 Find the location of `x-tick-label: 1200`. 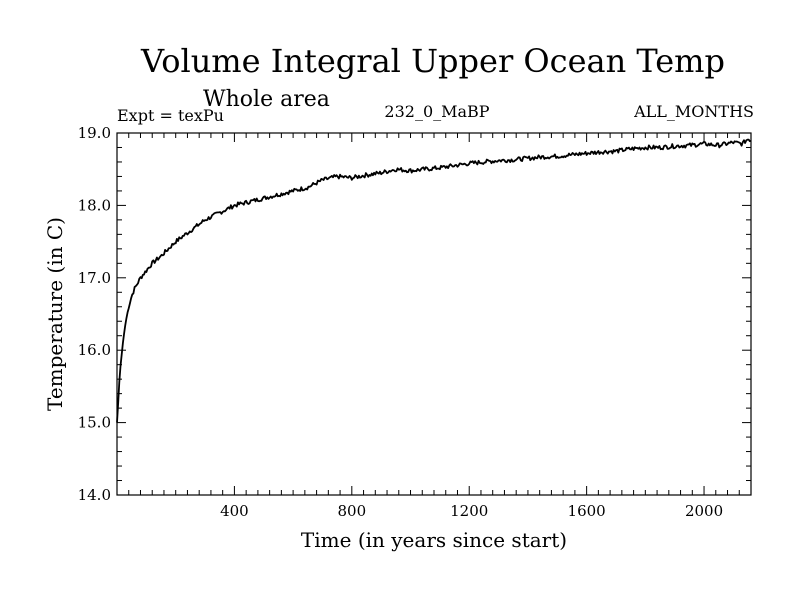

x-tick-label: 1200 is located at coordinates (469, 511).